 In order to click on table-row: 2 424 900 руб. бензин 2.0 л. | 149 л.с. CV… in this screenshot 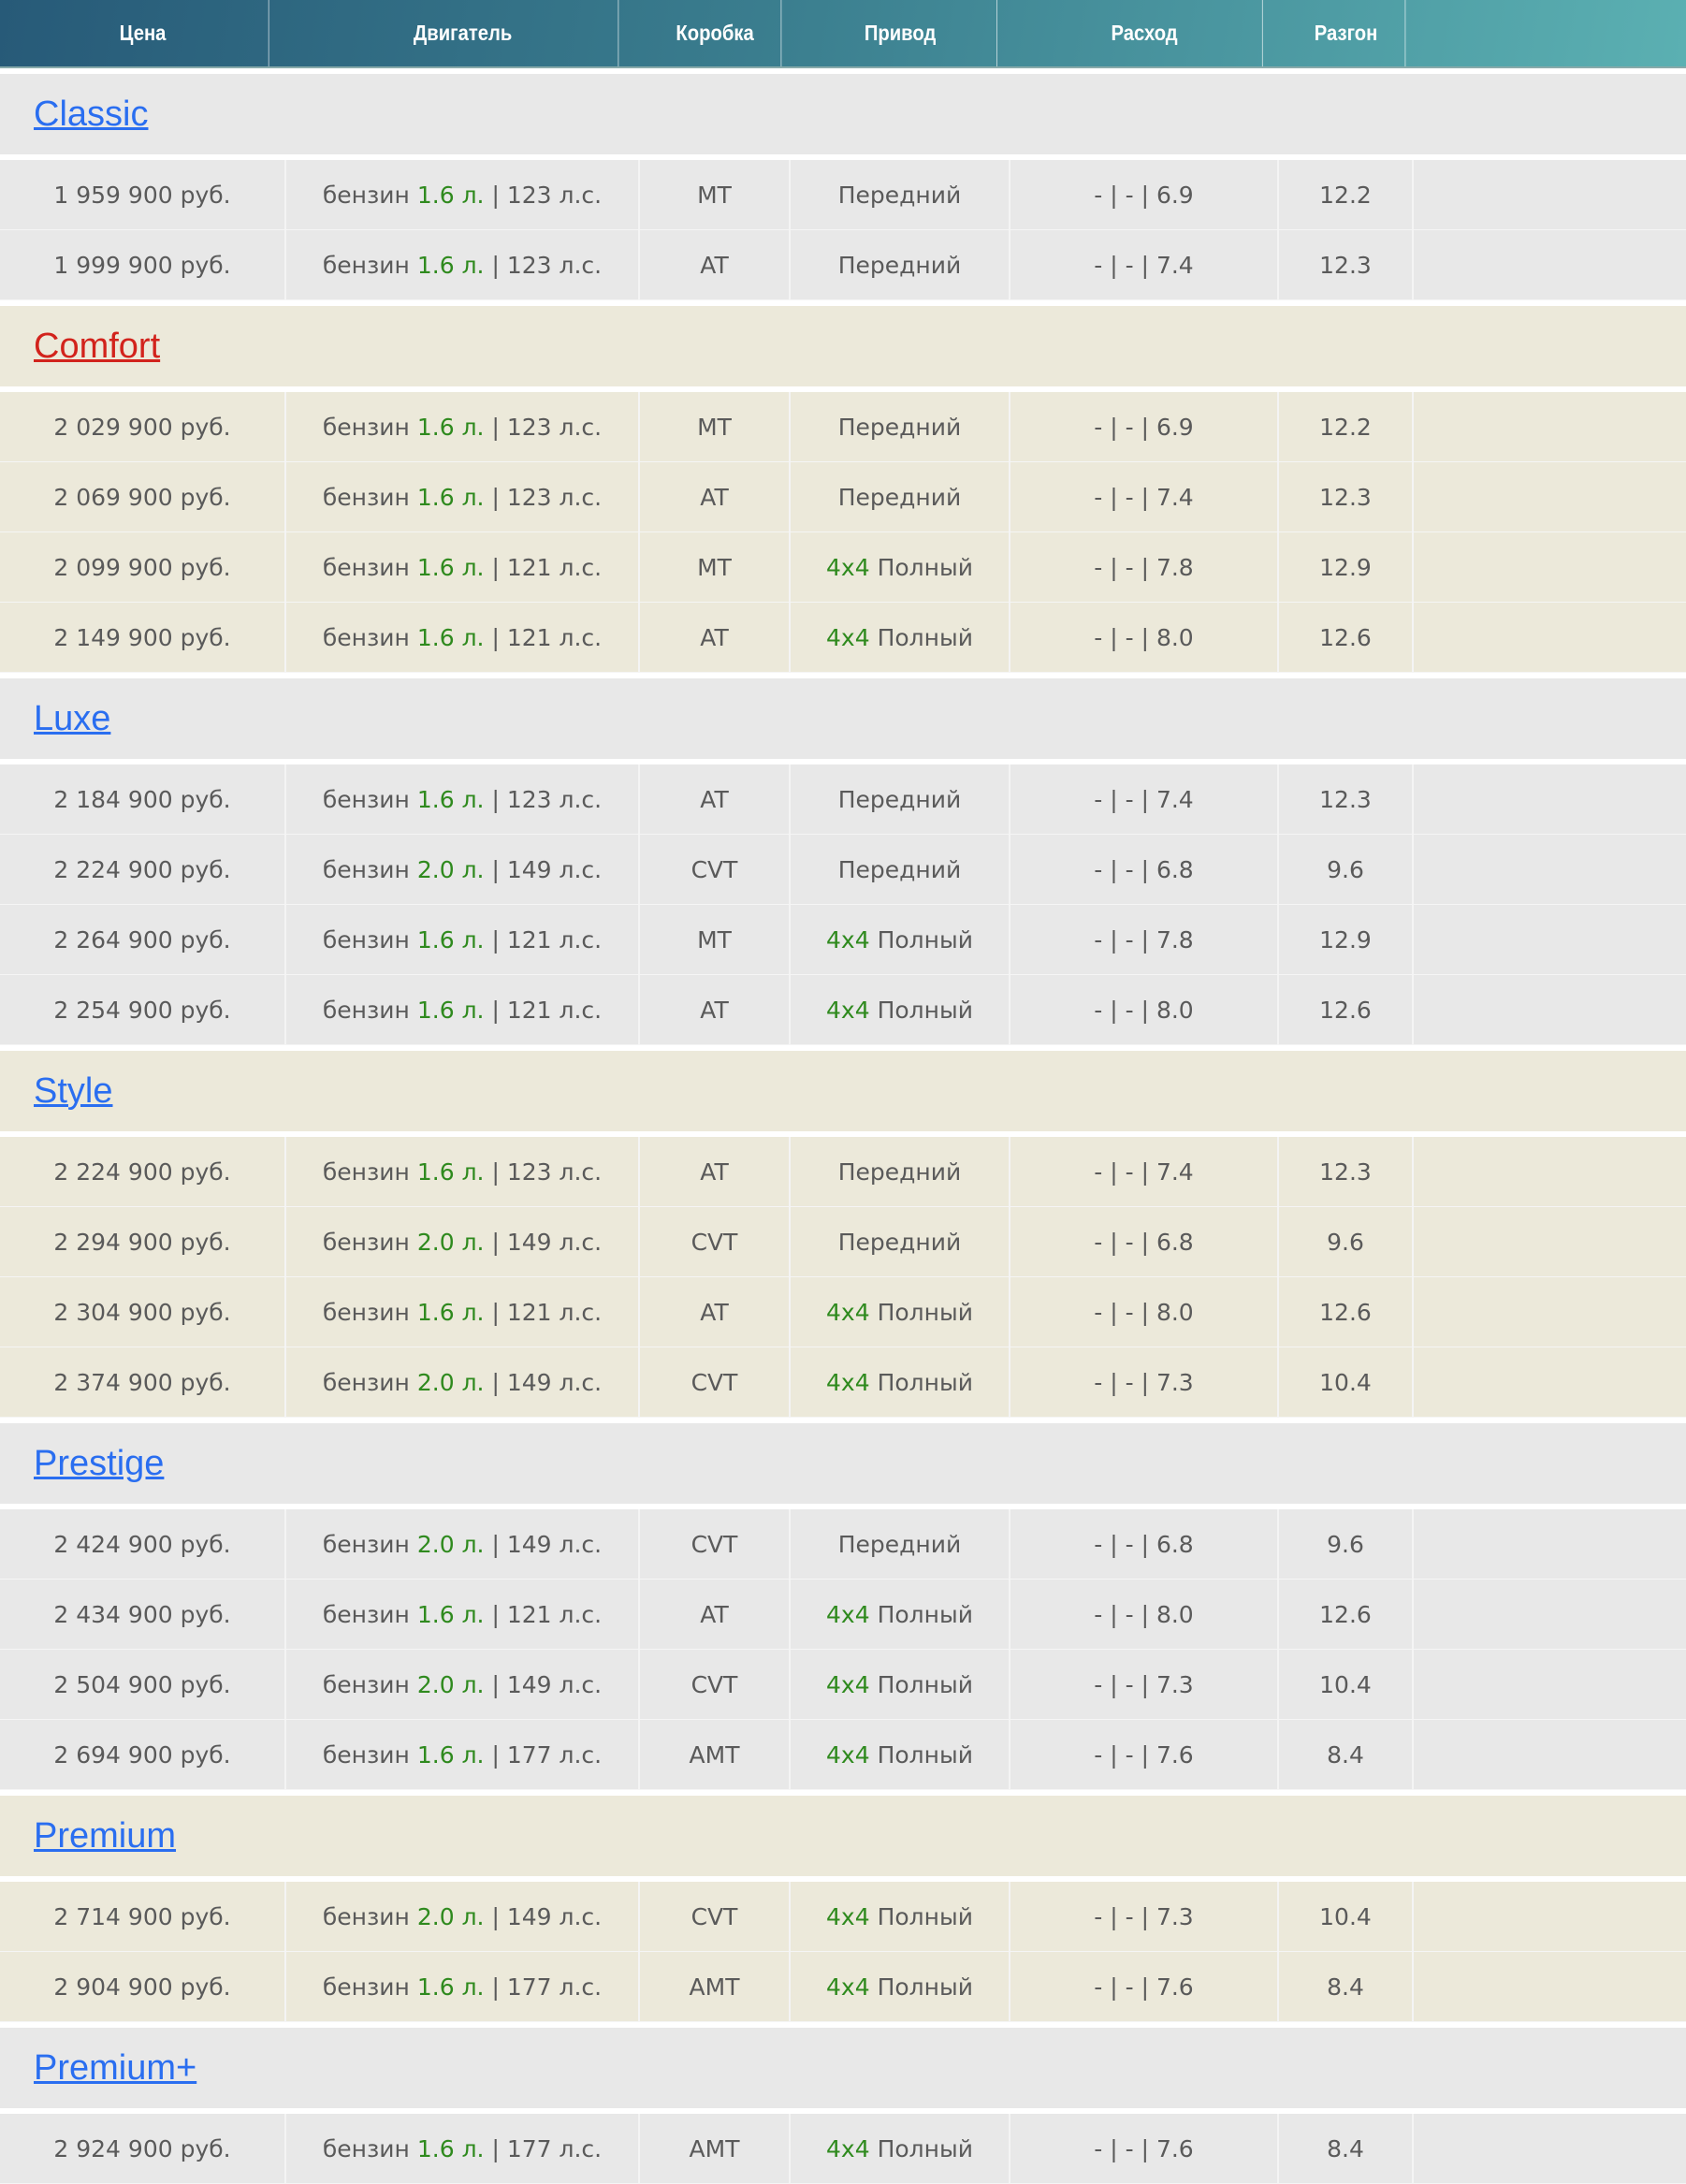, I will do `click(843, 1544)`.